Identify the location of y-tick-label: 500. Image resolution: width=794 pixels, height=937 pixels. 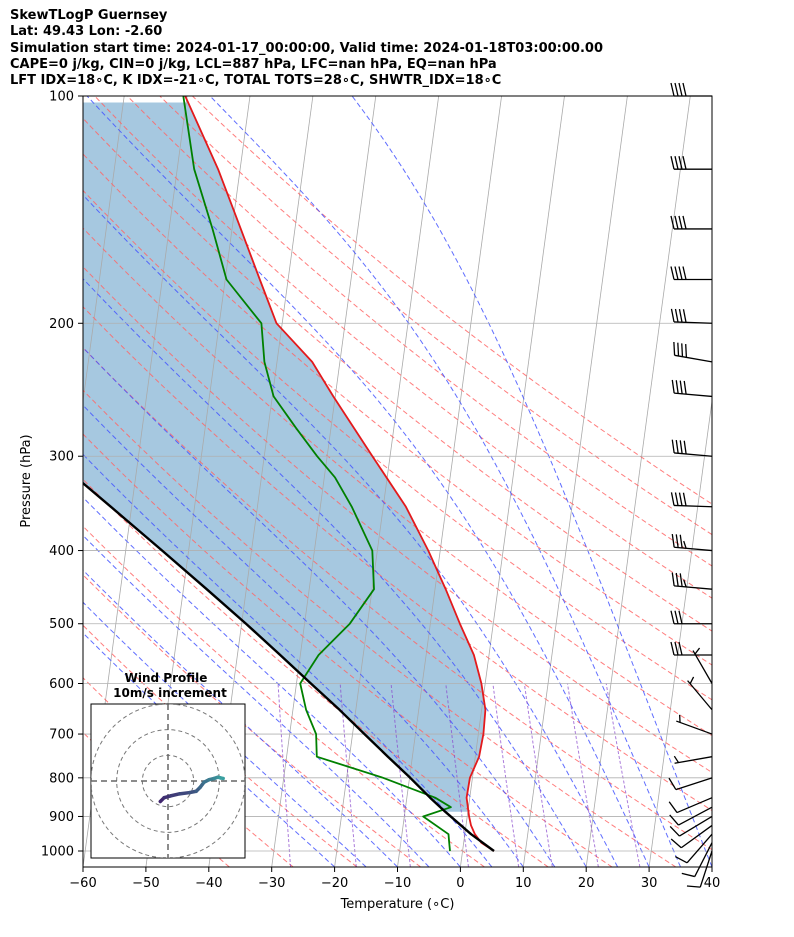
(61, 624).